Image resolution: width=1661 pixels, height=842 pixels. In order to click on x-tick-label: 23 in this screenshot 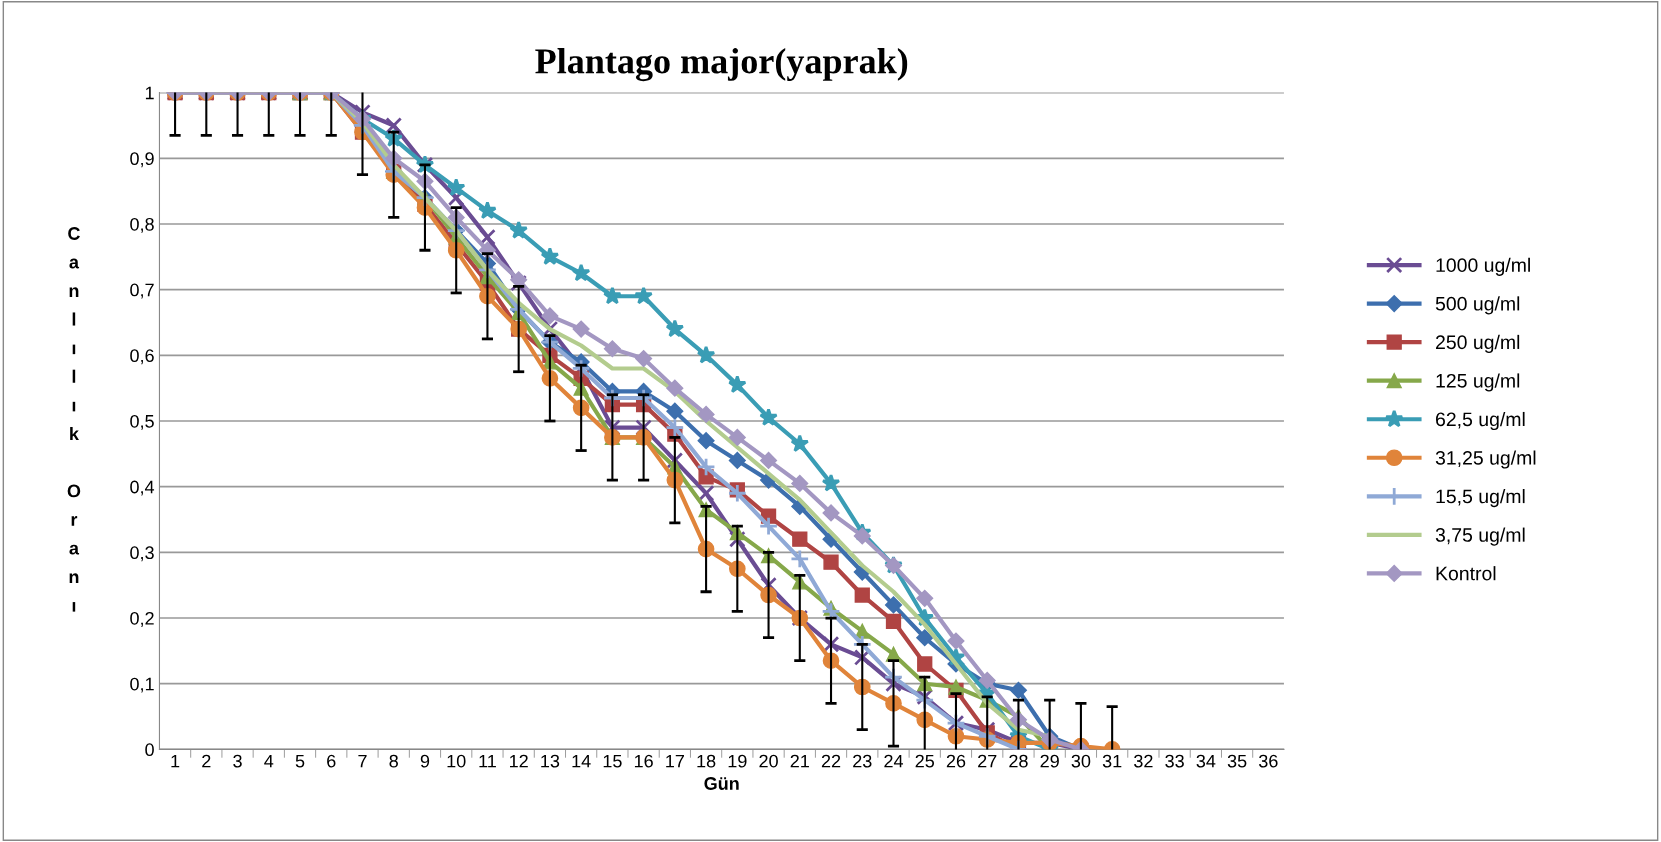, I will do `click(862, 761)`.